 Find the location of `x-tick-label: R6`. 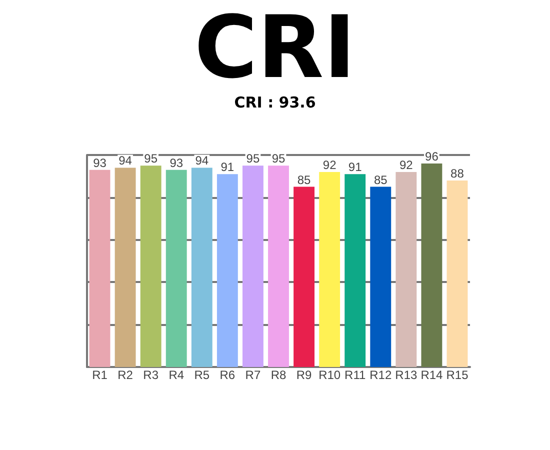

x-tick-label: R6 is located at coordinates (228, 375).